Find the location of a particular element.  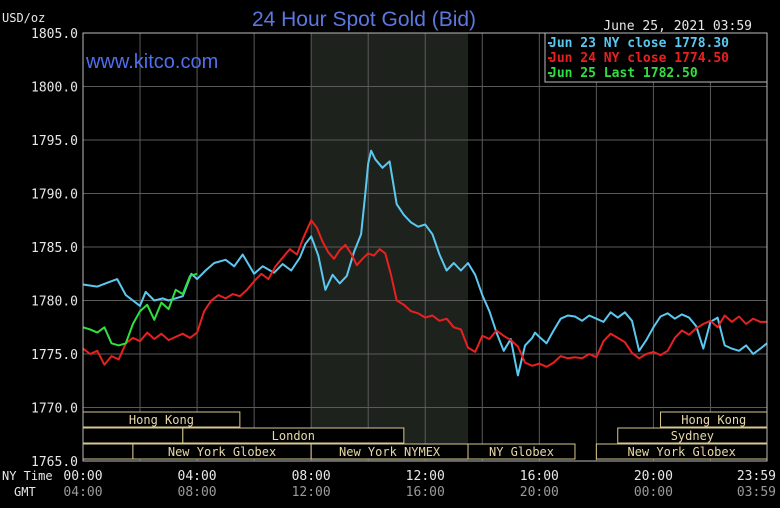

x-tick-gmt: 12:00 is located at coordinates (311, 492).